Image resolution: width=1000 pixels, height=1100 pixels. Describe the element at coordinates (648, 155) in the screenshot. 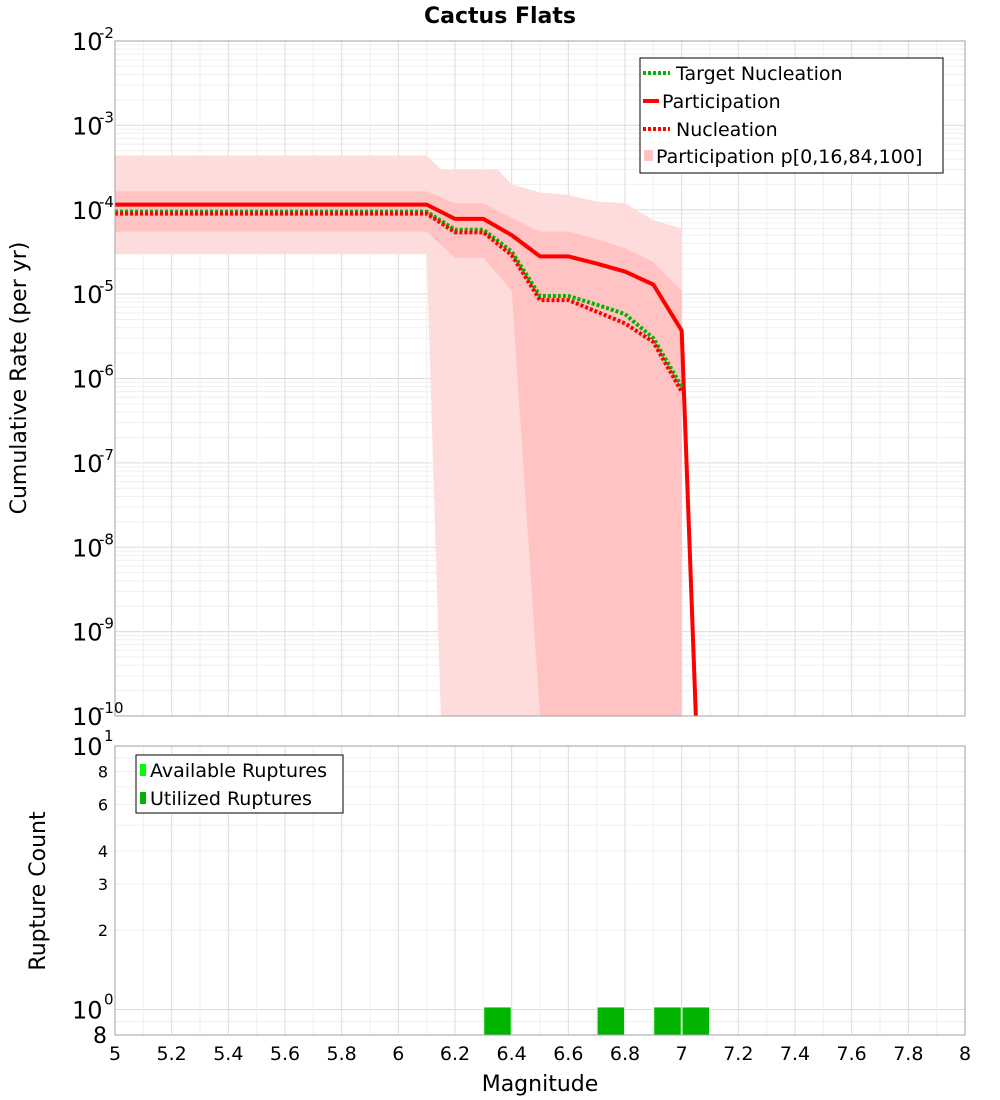

I see `legend-swatch-participation-range` at that location.